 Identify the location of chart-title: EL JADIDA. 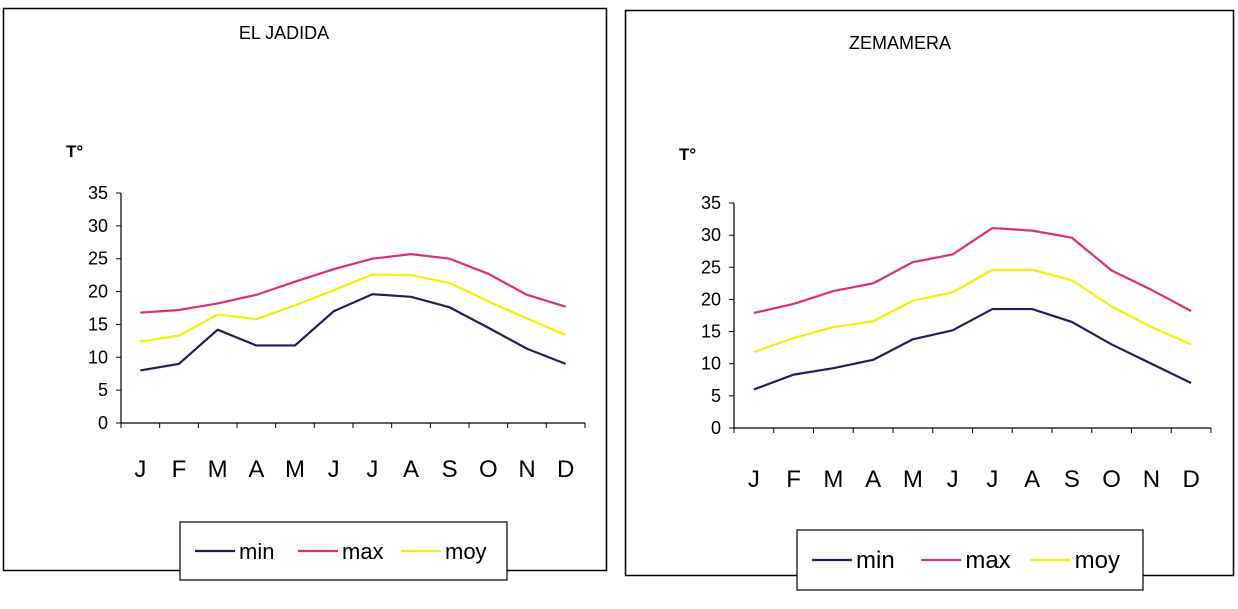
(284, 33).